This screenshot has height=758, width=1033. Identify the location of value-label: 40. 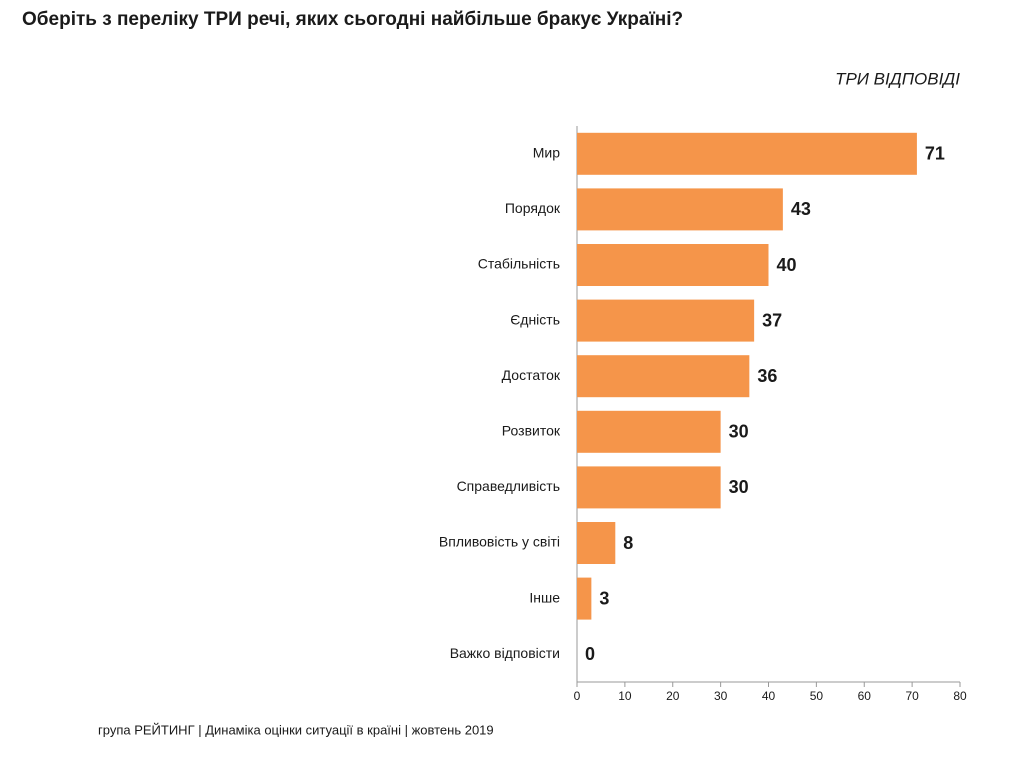
(787, 265).